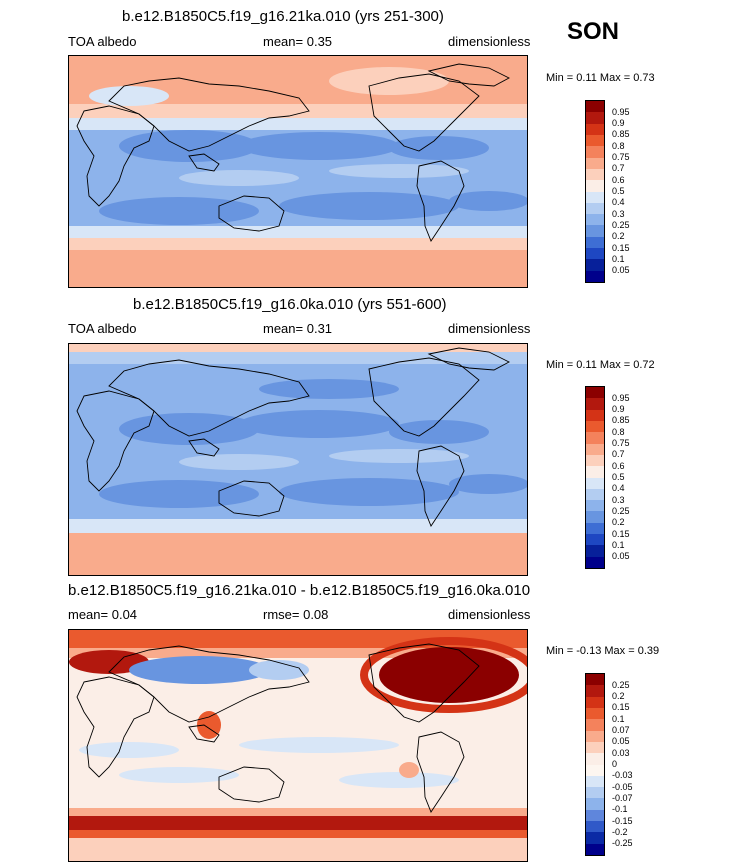 The image size is (733, 866). Describe the element at coordinates (620, 809) in the screenshot. I see `colorbar-tick-label: -0.1` at that location.